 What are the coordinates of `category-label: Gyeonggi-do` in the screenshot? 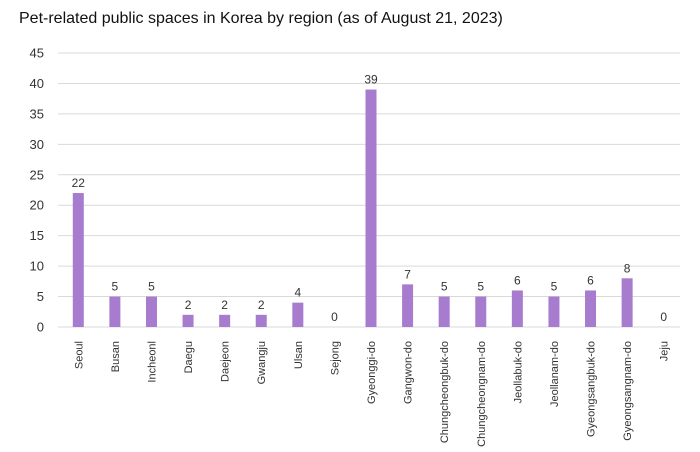 It's located at (372, 372).